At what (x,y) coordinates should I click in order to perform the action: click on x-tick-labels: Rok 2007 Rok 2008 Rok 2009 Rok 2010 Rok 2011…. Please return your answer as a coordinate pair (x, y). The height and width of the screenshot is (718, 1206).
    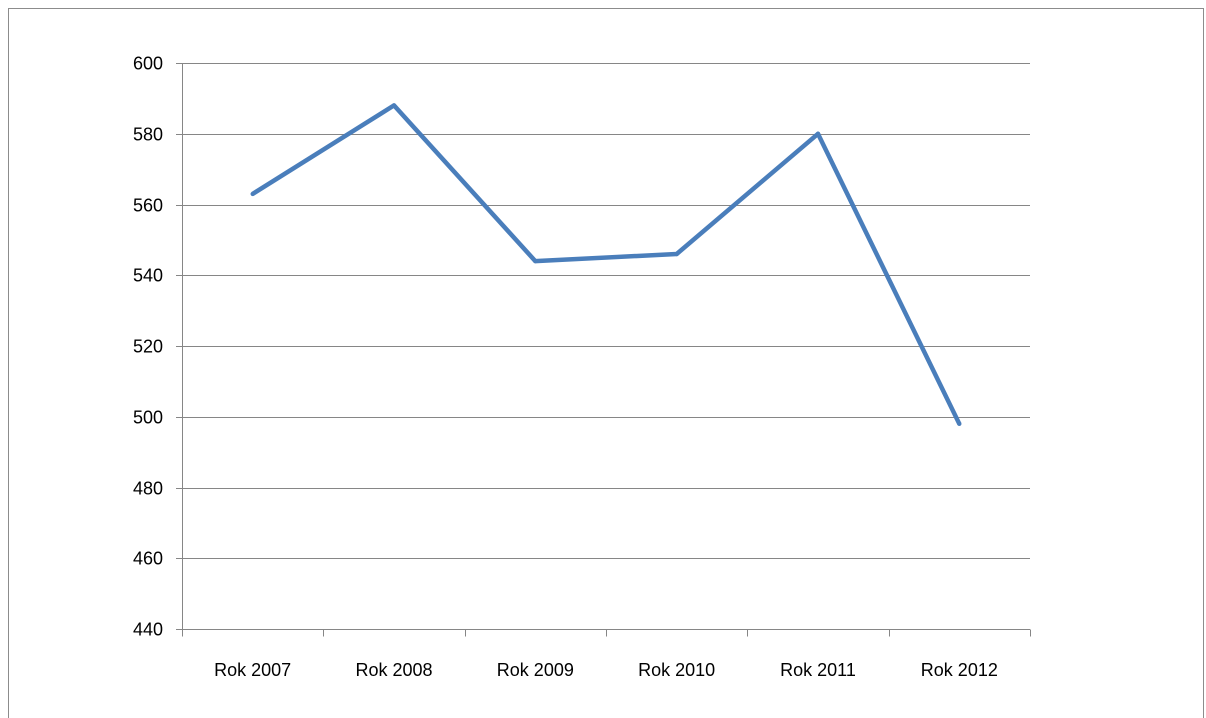
    Looking at the image, I should click on (606, 670).